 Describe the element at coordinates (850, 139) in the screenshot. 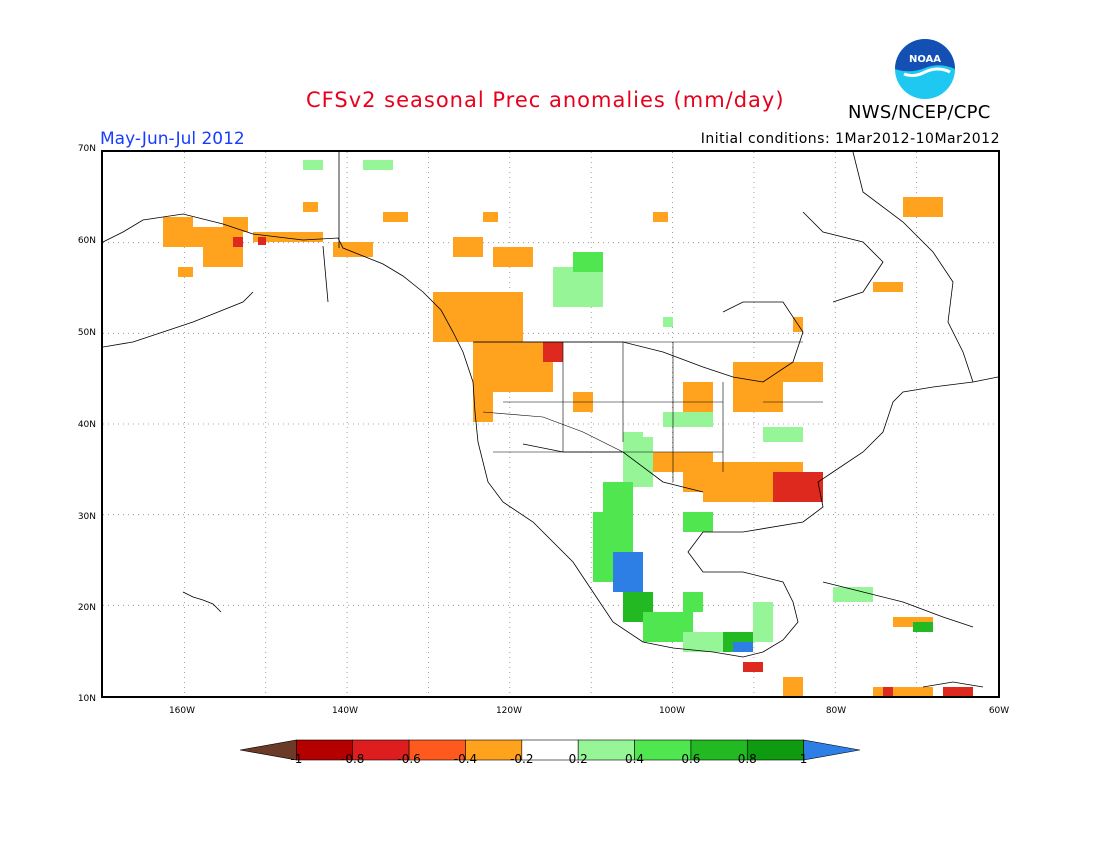

I see `initial-conditions-label: Initial conditions: 1Mar2012-10Mar2012` at that location.